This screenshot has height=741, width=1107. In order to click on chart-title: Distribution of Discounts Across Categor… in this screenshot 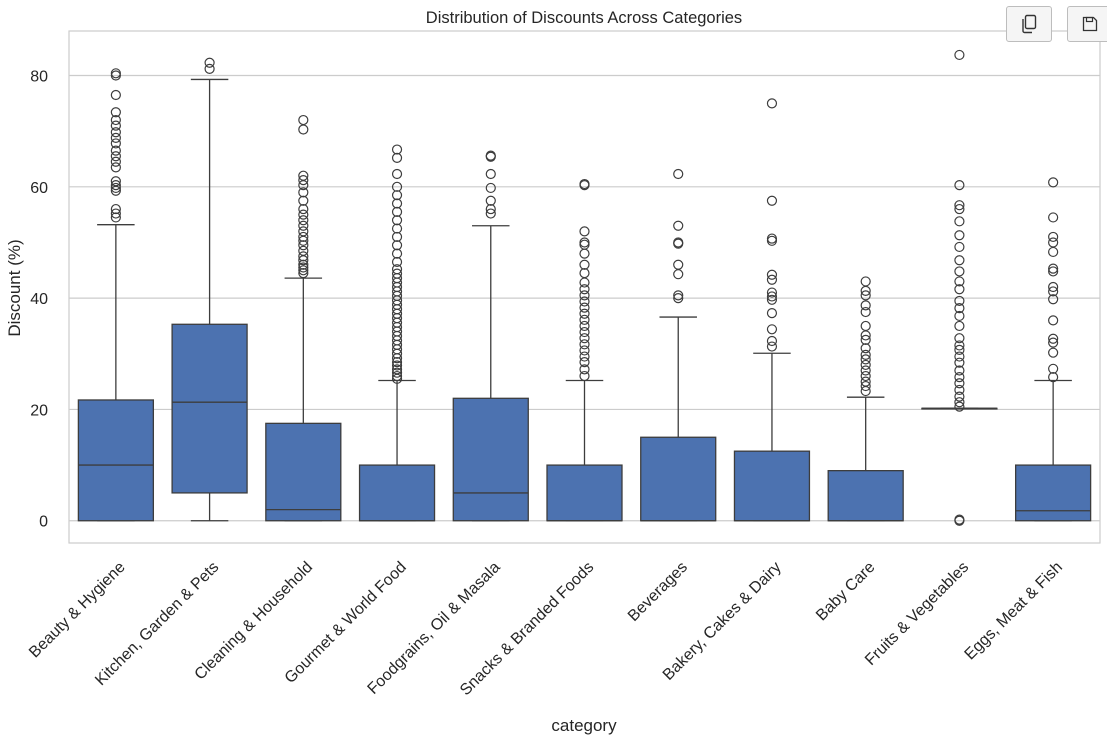, I will do `click(584, 18)`.